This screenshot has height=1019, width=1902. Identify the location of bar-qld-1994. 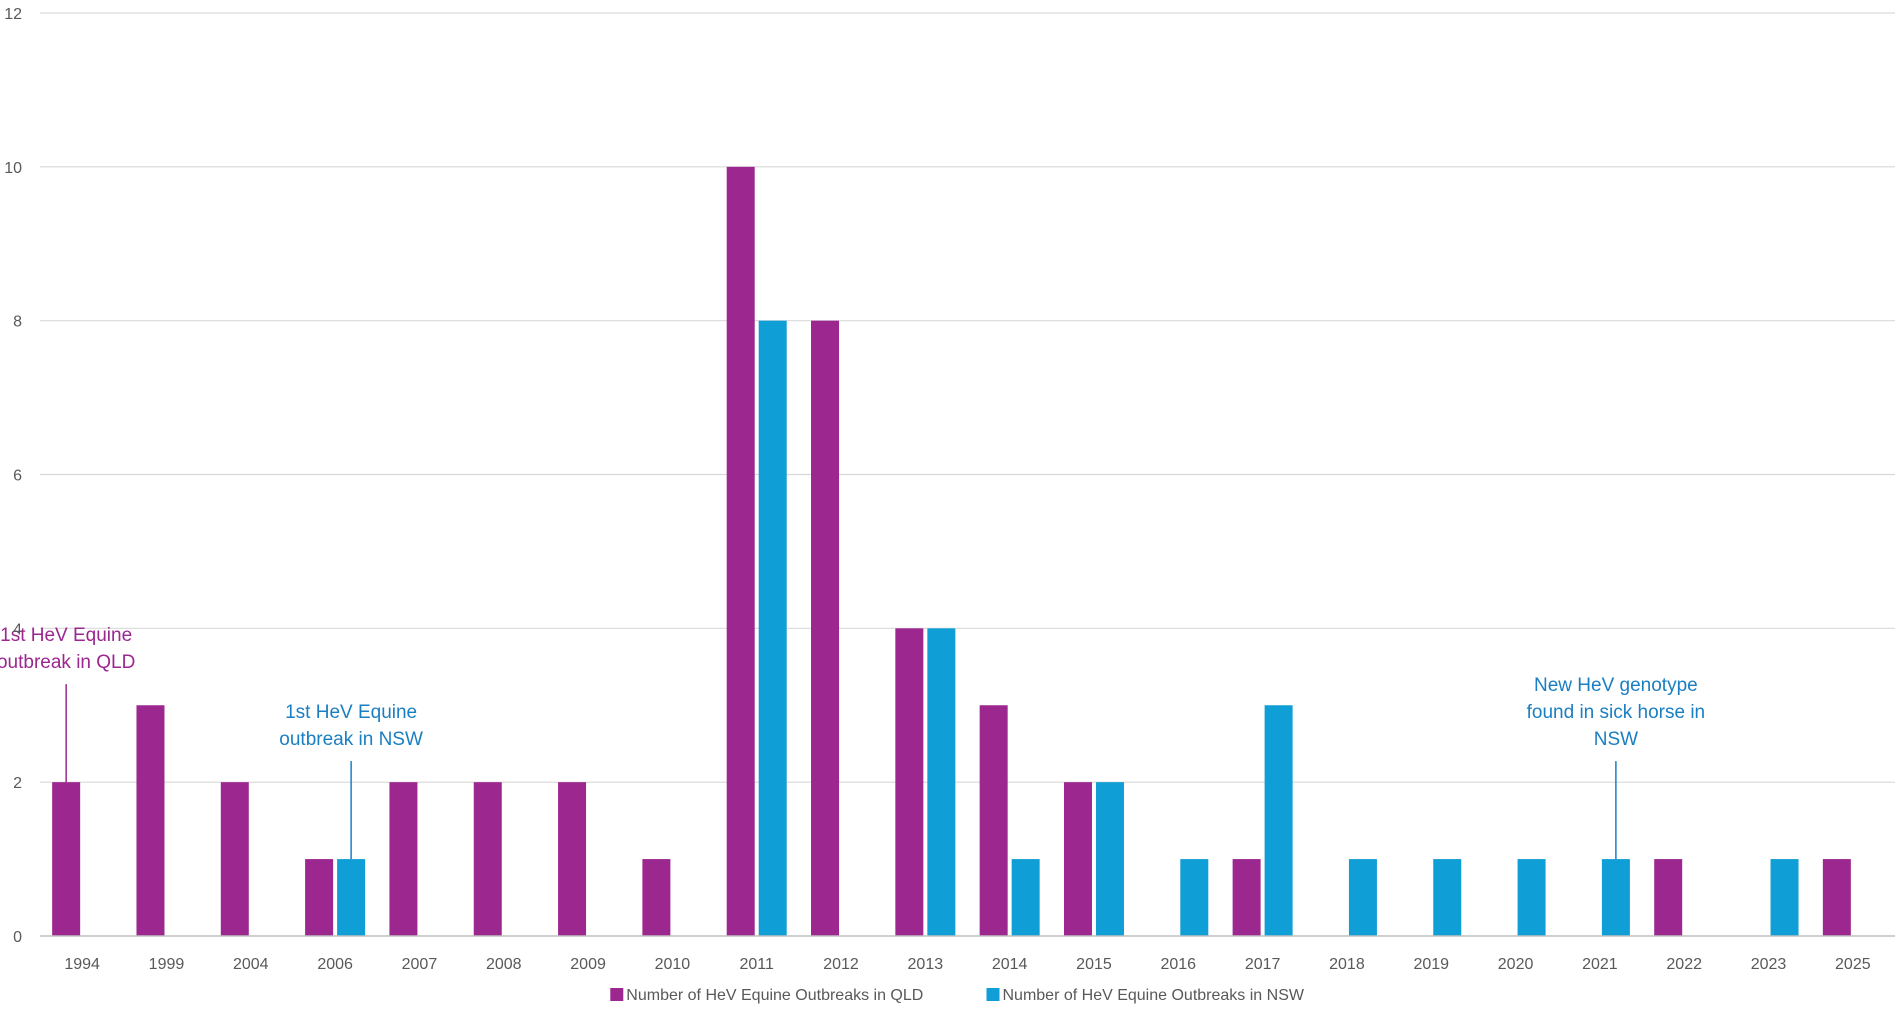
(66, 859).